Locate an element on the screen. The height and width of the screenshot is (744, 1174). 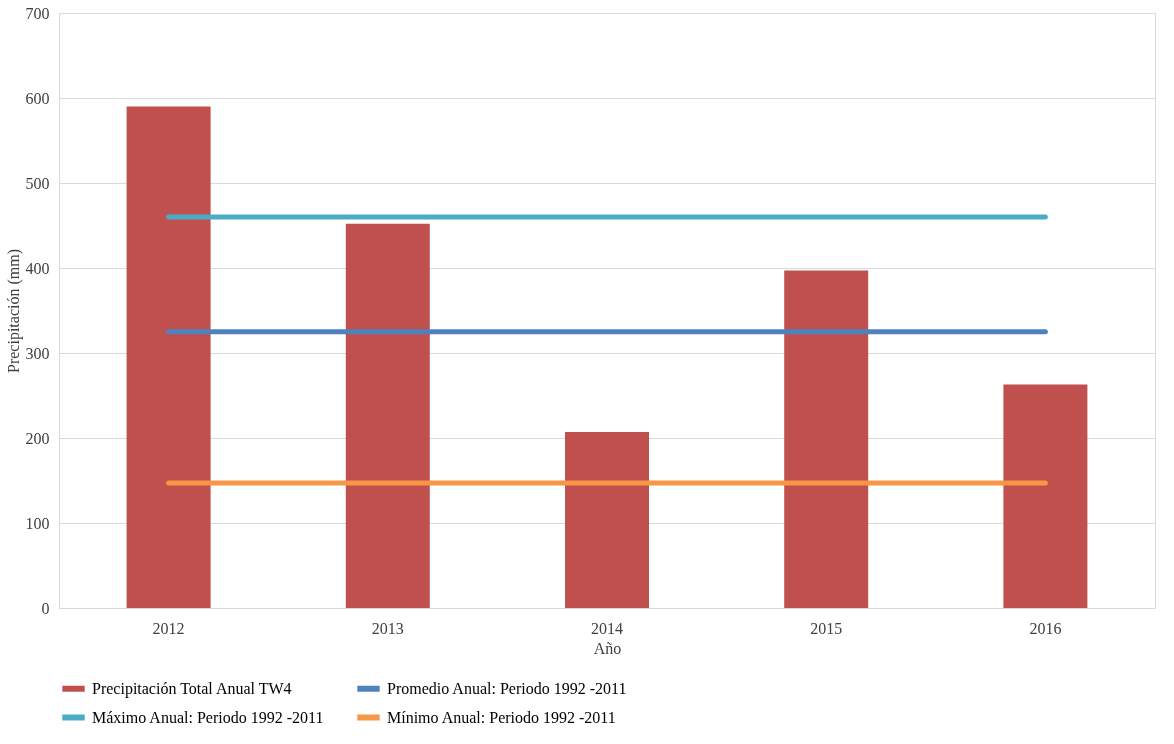
y-tick-label: 600 is located at coordinates (37, 98).